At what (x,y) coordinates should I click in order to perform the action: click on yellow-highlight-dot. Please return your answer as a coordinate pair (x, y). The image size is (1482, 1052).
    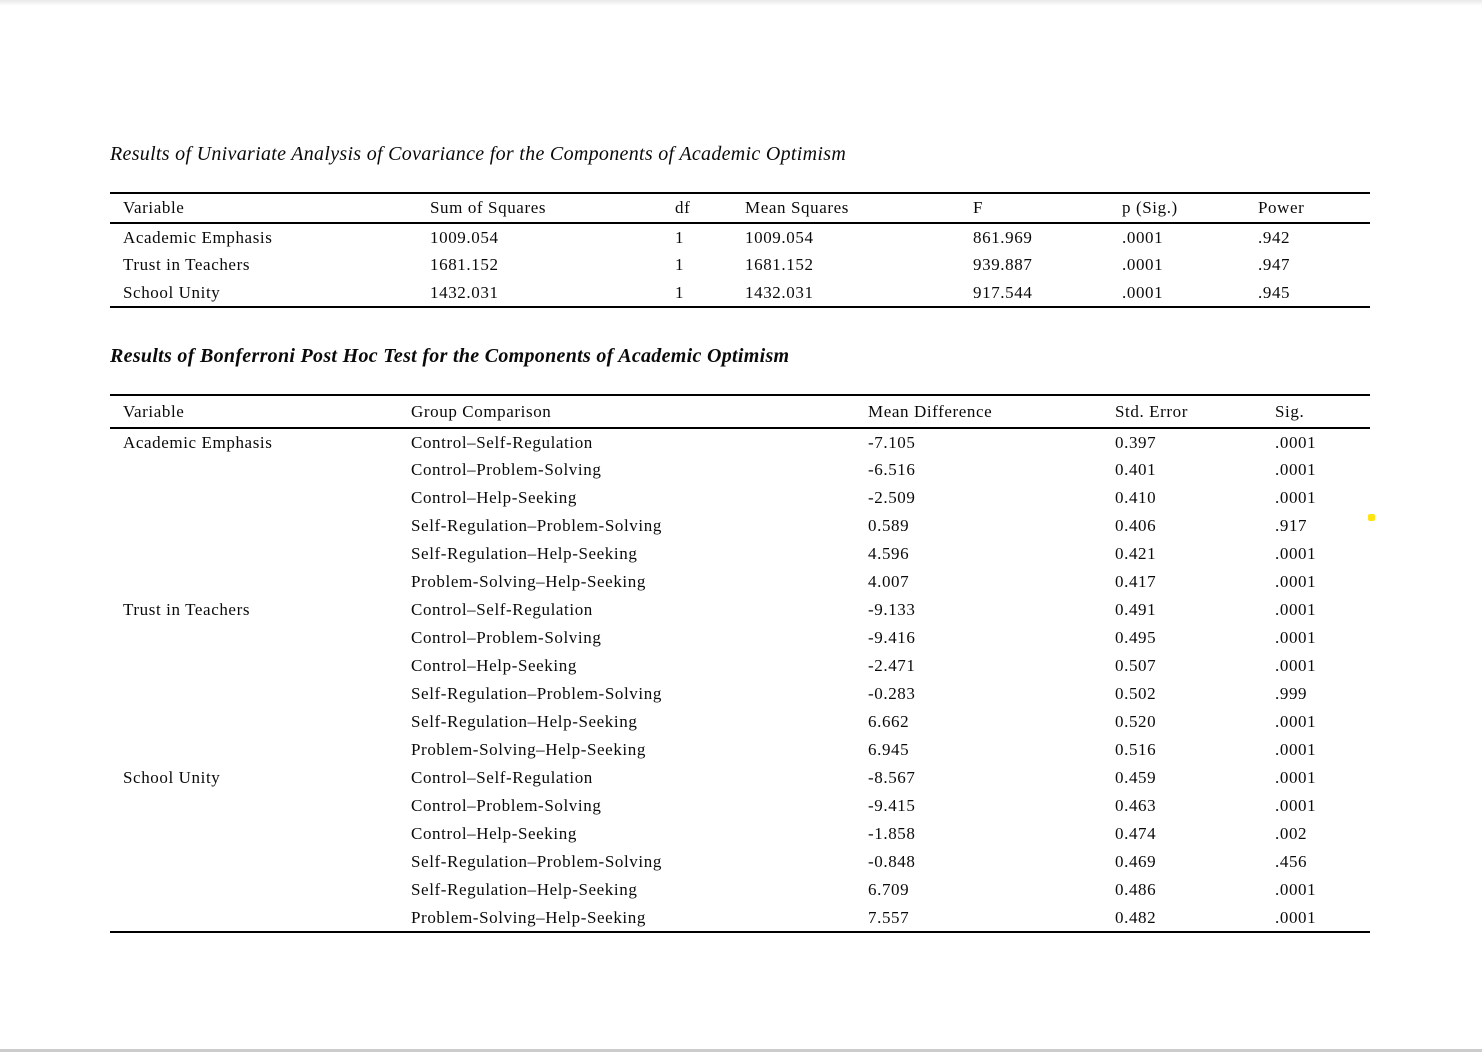
    Looking at the image, I should click on (1371, 517).